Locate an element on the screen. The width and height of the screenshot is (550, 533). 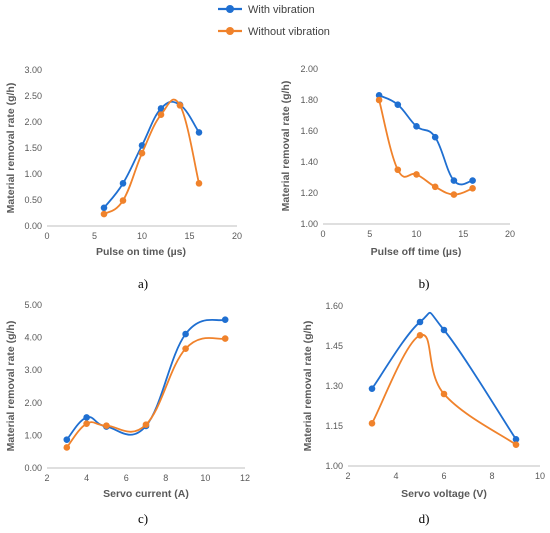
y-tick-label: 1.20 is located at coordinates (309, 193).